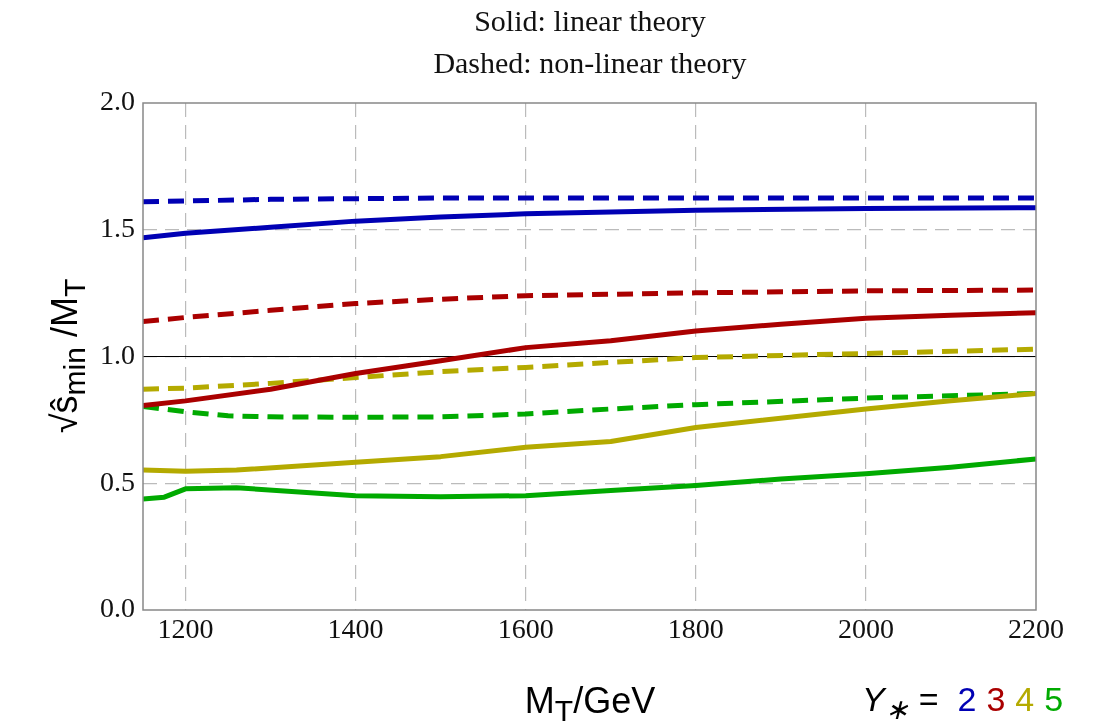  Describe the element at coordinates (590, 21) in the screenshot. I see `chart-title: Solid: linear theory` at that location.